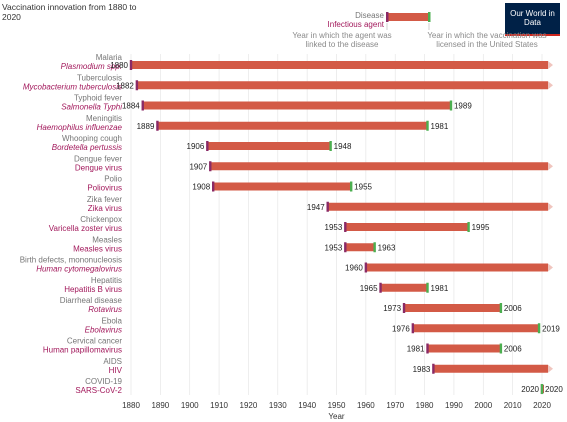  I want to click on licensed-year-label: 1989, so click(463, 106).